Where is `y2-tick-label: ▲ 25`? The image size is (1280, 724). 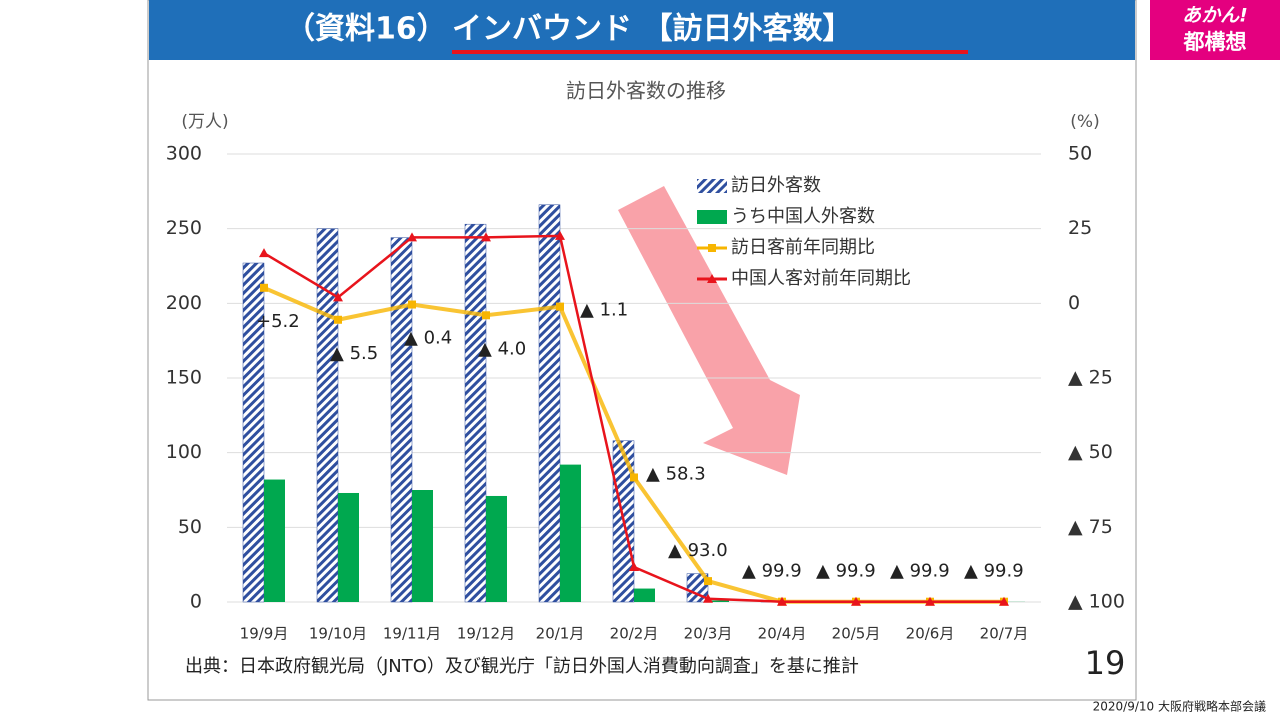 y2-tick-label: ▲ 25 is located at coordinates (1090, 378).